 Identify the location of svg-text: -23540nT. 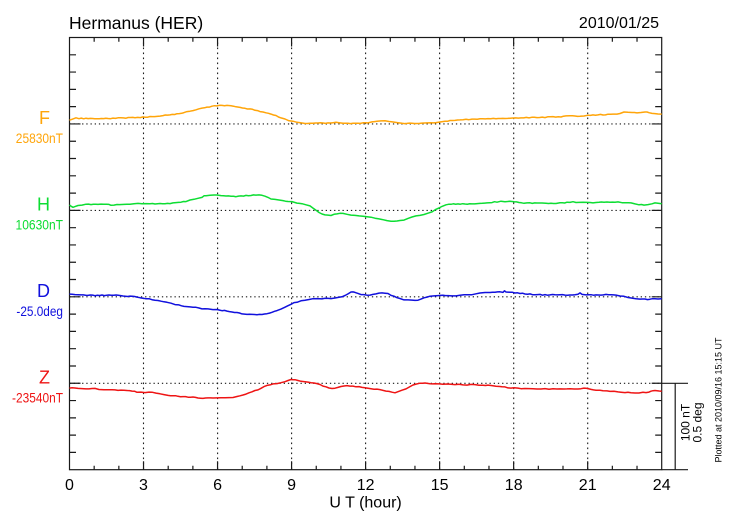
(37, 397).